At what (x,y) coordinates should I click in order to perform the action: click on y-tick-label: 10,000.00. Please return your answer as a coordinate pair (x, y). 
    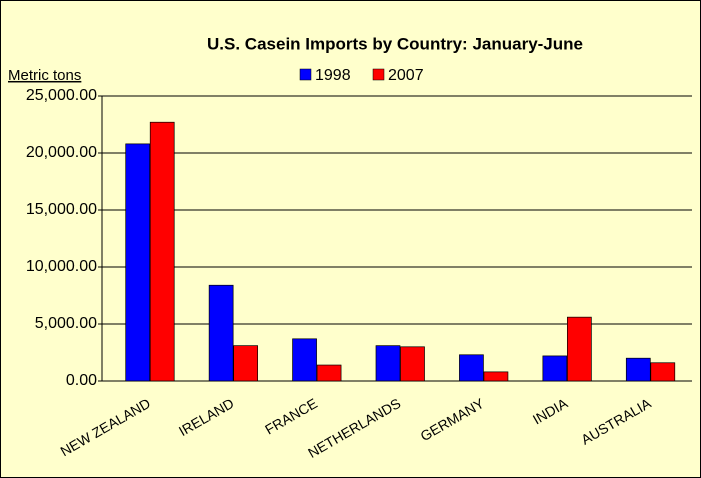
    Looking at the image, I should click on (61, 266).